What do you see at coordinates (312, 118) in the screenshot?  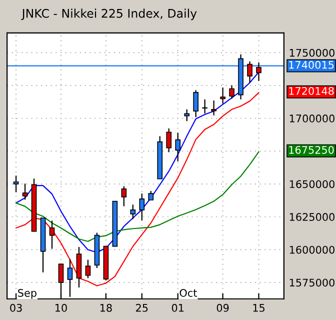 I see `y-tick-label: 1700000` at bounding box center [312, 118].